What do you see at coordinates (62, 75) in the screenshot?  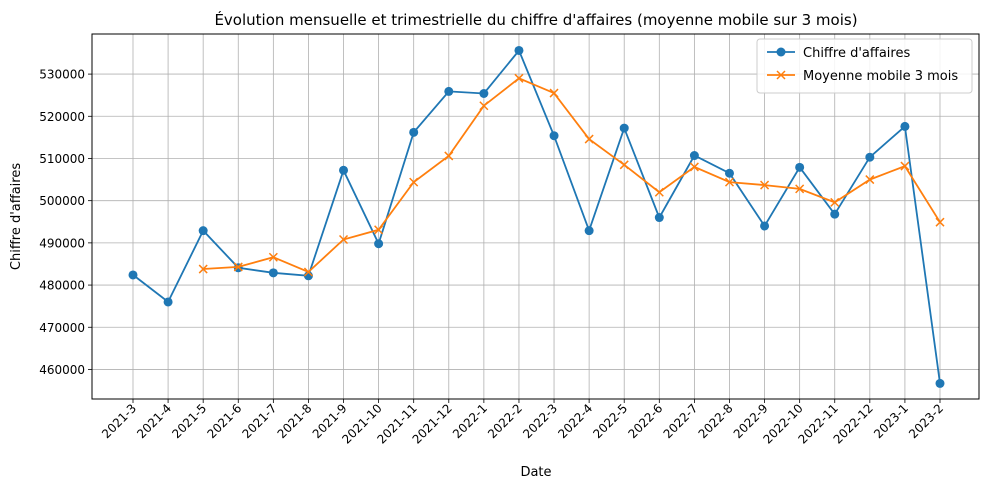 I see `y-tick-label: 530000` at bounding box center [62, 75].